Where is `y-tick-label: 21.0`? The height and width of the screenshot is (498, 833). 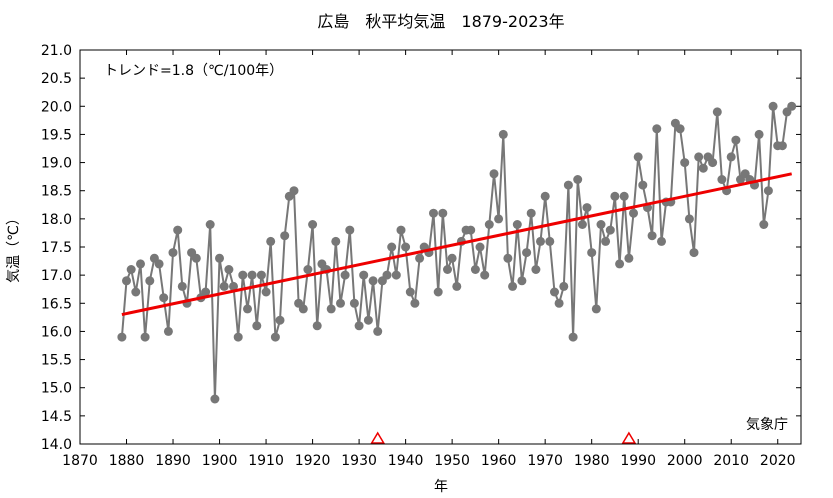 y-tick-label: 21.0 is located at coordinates (56, 51).